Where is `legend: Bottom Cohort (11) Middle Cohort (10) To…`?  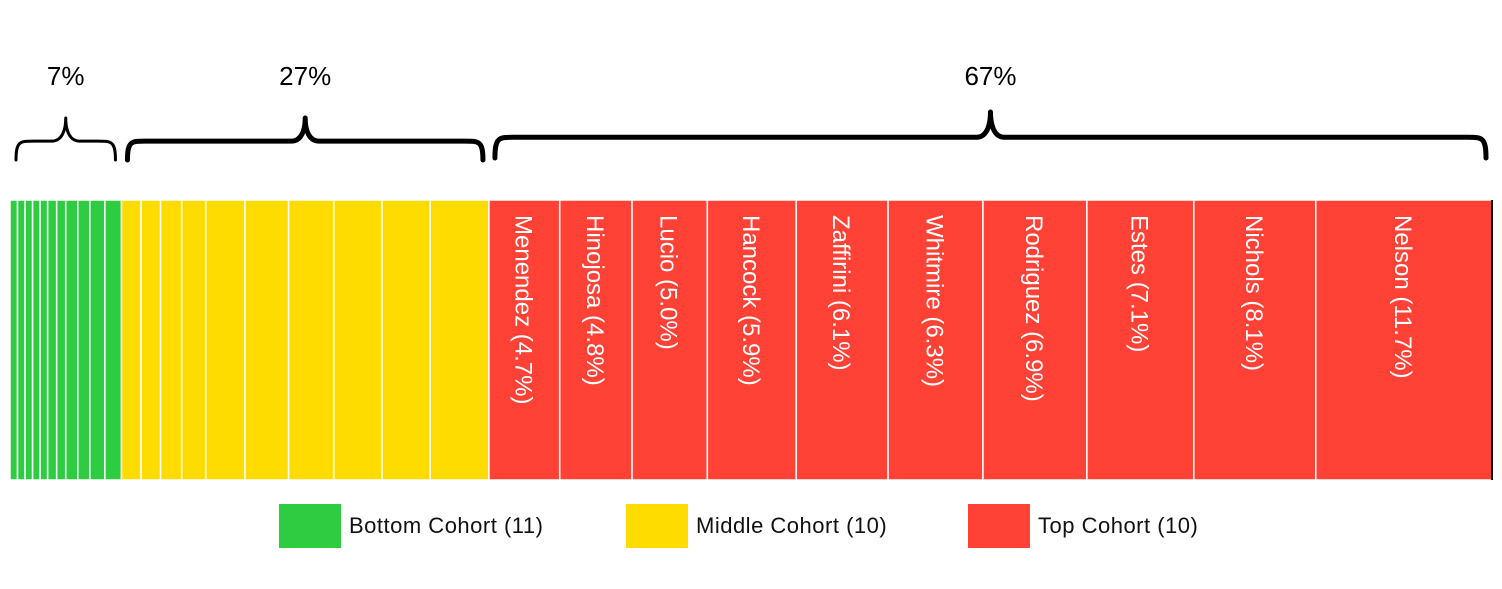 legend: Bottom Cohort (11) Middle Cohort (10) To… is located at coordinates (751, 527).